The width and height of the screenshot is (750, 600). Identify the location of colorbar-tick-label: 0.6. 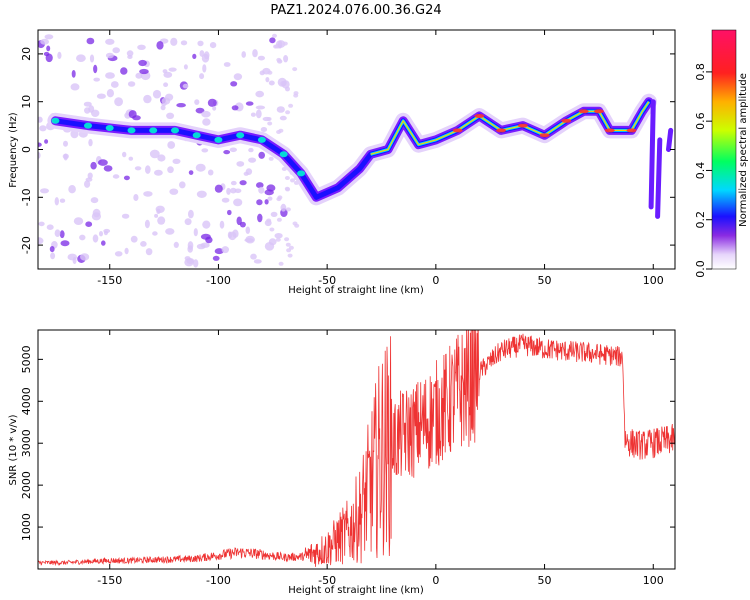
(700, 121).